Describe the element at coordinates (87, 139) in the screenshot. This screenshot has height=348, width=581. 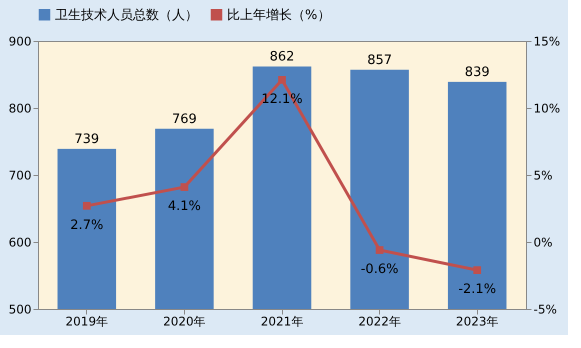
I see `data-label: 739` at that location.